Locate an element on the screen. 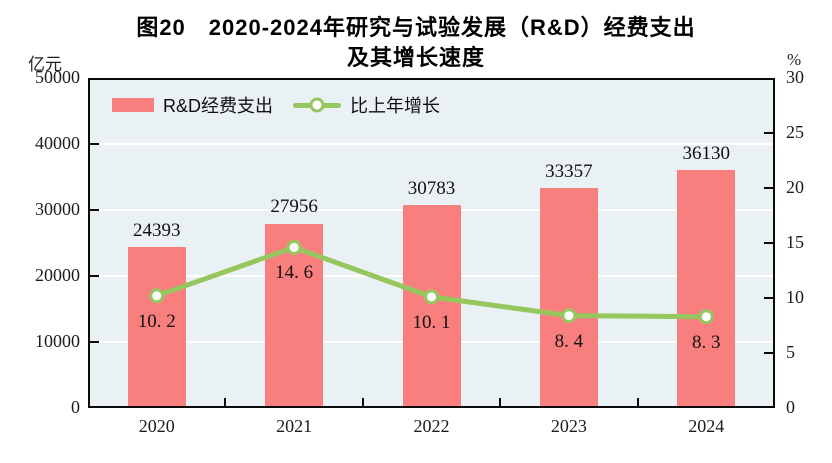  bar-value-label: 33357 is located at coordinates (569, 171).